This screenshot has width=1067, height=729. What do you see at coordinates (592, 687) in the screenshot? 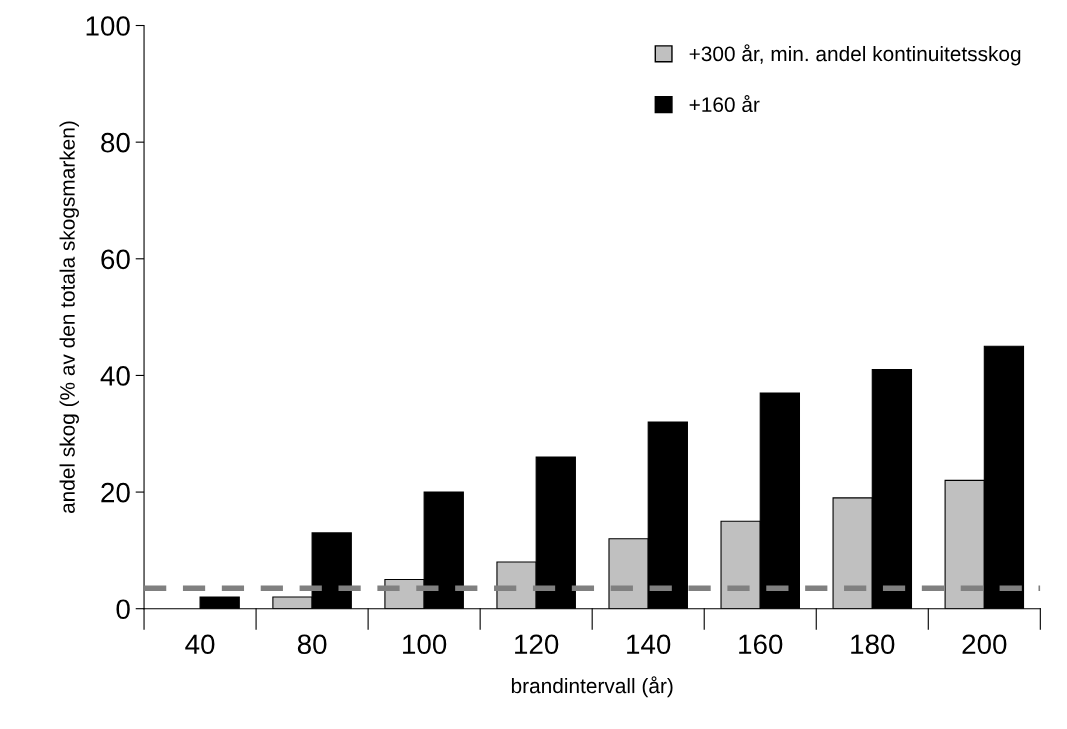
I see `x-axis-title: brandintervall (år)` at bounding box center [592, 687].